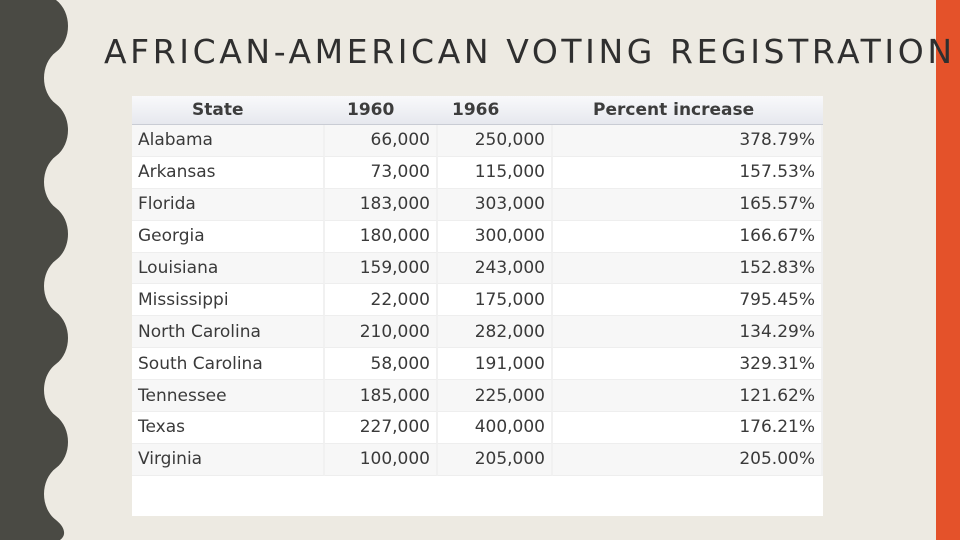  I want to click on table-row: Louisiana 159,000 243,000 152.83%, so click(477, 268).